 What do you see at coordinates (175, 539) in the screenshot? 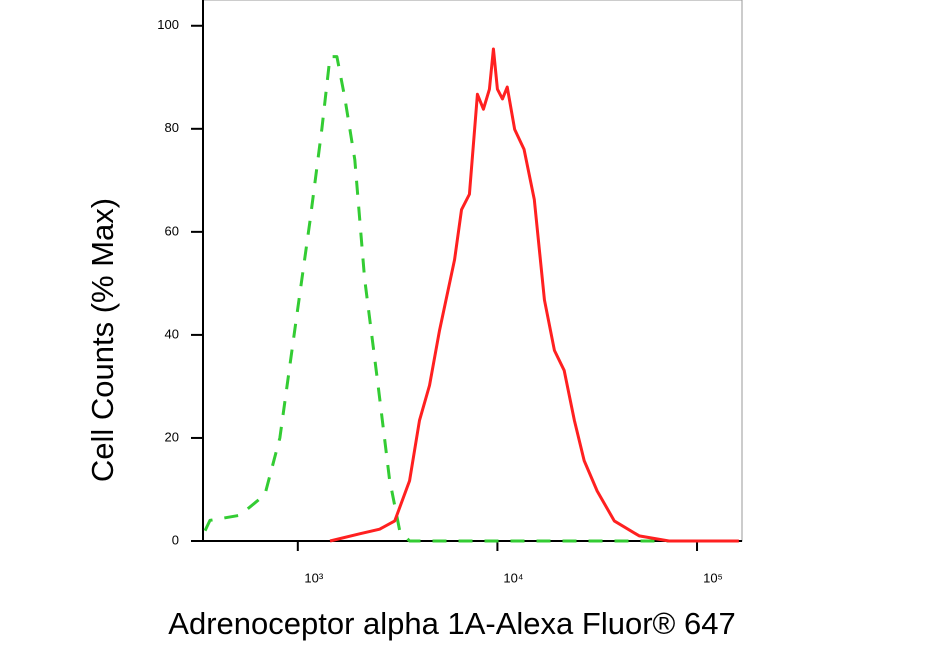
I see `y-tick-label: 0` at bounding box center [175, 539].